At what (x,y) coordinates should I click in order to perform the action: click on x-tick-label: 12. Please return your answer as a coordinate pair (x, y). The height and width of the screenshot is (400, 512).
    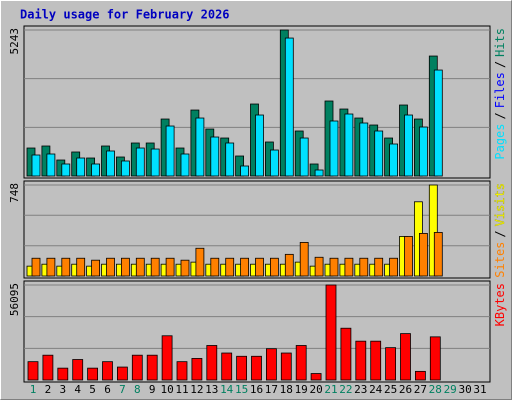
    Looking at the image, I should click on (196, 389).